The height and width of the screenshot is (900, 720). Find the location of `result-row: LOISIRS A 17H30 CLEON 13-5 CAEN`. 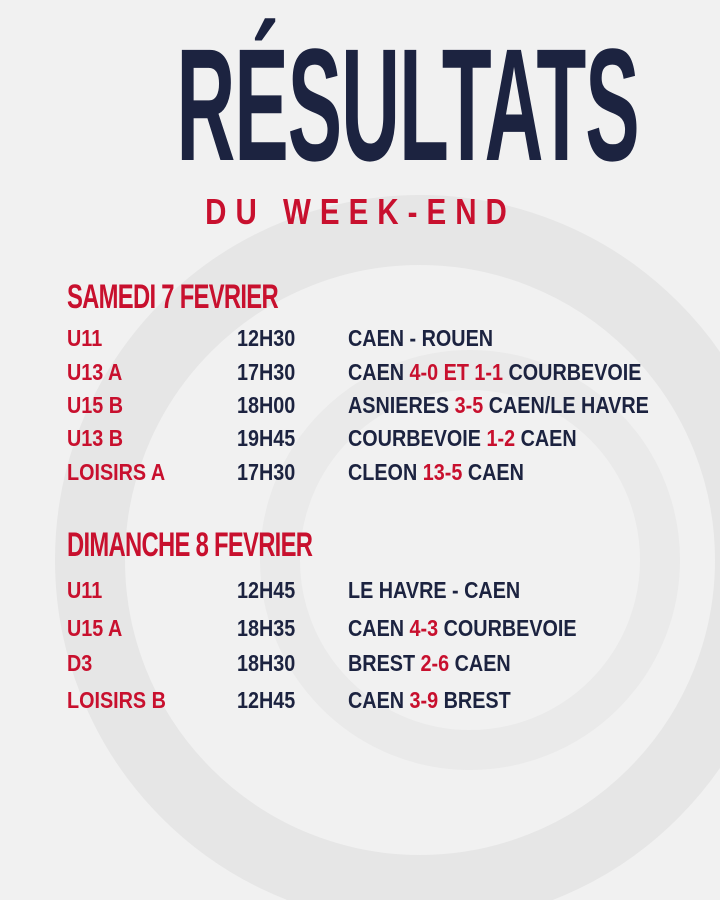

result-row: LOISIRS A 17H30 CLEON 13-5 CAEN is located at coordinates (387, 472).